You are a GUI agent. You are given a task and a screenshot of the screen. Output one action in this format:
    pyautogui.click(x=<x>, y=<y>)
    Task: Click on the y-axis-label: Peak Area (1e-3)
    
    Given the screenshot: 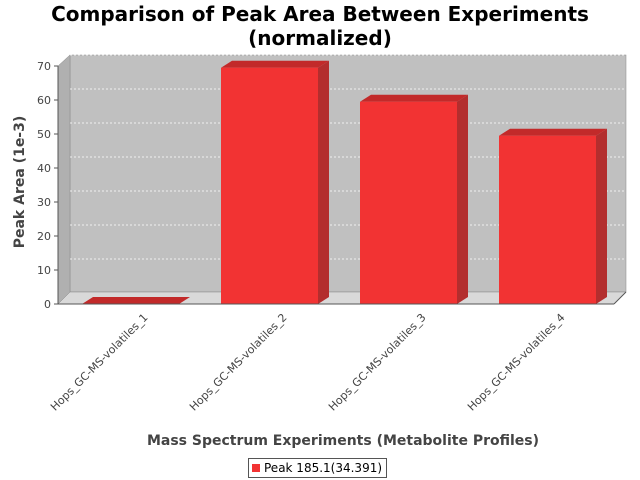 What is the action you would take?
    pyautogui.click(x=20, y=182)
    